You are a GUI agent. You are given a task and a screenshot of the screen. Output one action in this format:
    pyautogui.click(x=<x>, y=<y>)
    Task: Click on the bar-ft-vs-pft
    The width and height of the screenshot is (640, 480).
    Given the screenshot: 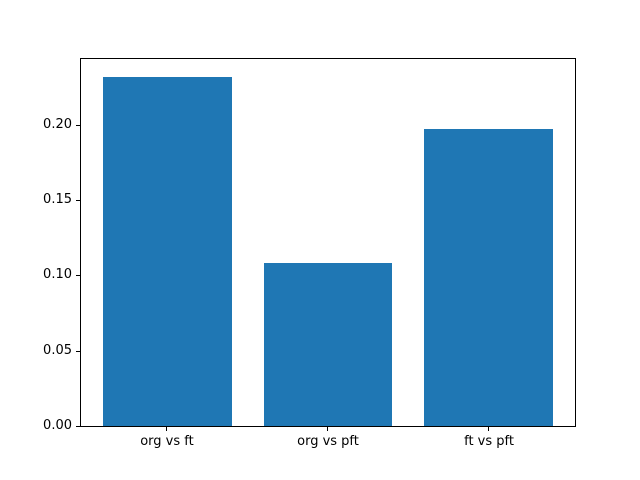 What is the action you would take?
    pyautogui.click(x=488, y=277)
    